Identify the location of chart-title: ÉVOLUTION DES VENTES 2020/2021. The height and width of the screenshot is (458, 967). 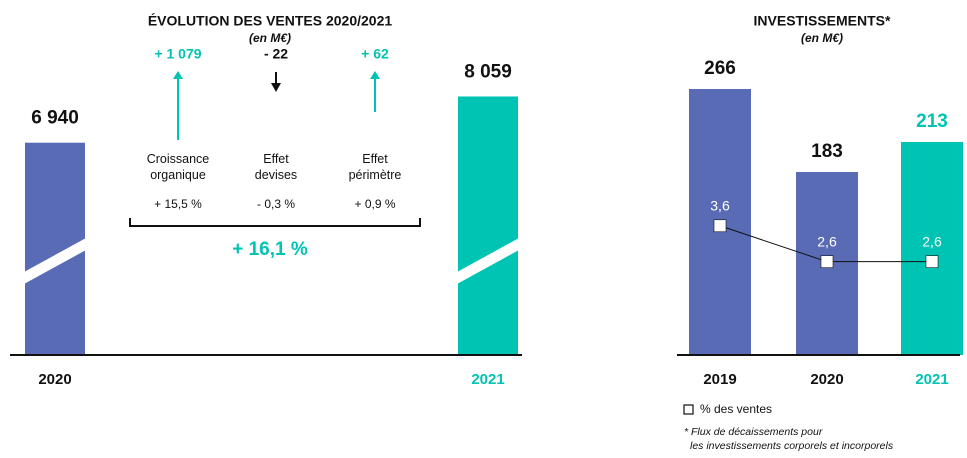
(270, 21).